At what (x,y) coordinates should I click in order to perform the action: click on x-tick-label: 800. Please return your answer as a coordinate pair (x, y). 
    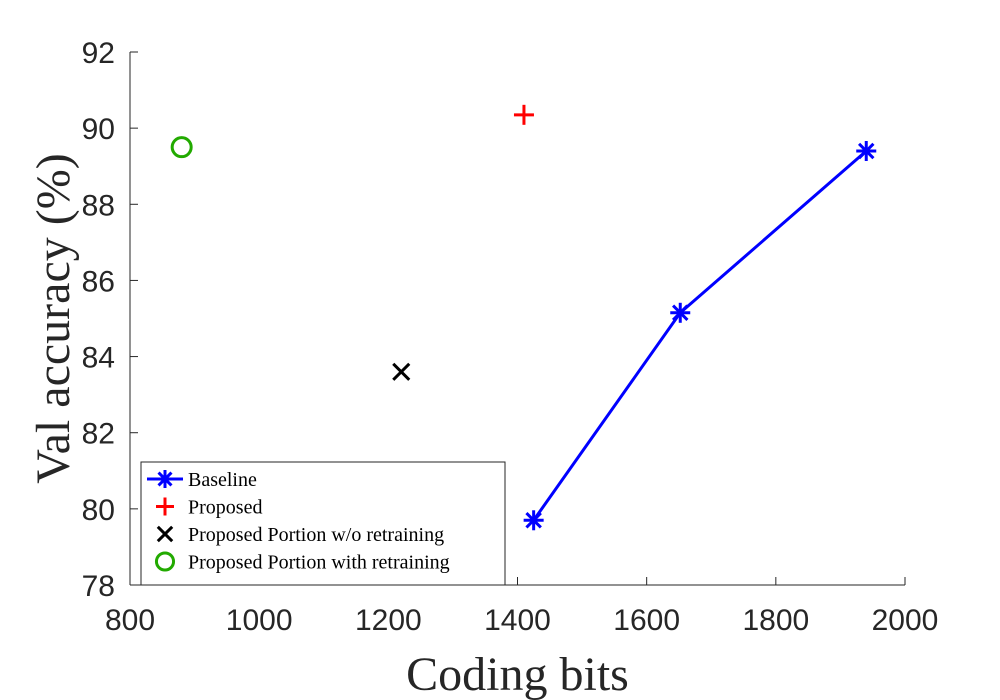
    Looking at the image, I should click on (130, 620).